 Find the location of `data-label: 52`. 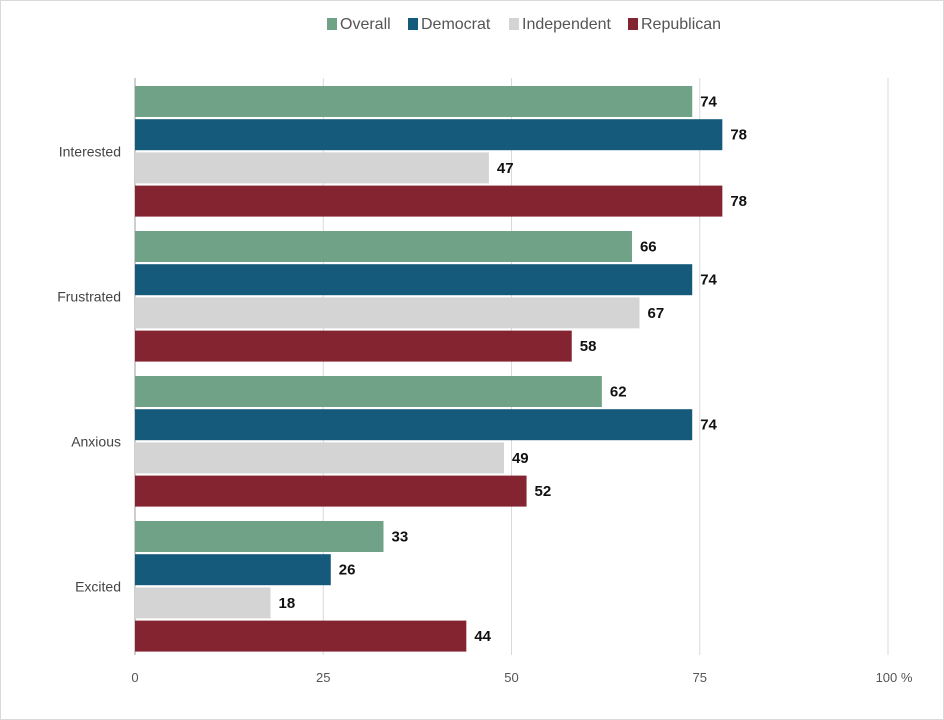

data-label: 52 is located at coordinates (543, 491).